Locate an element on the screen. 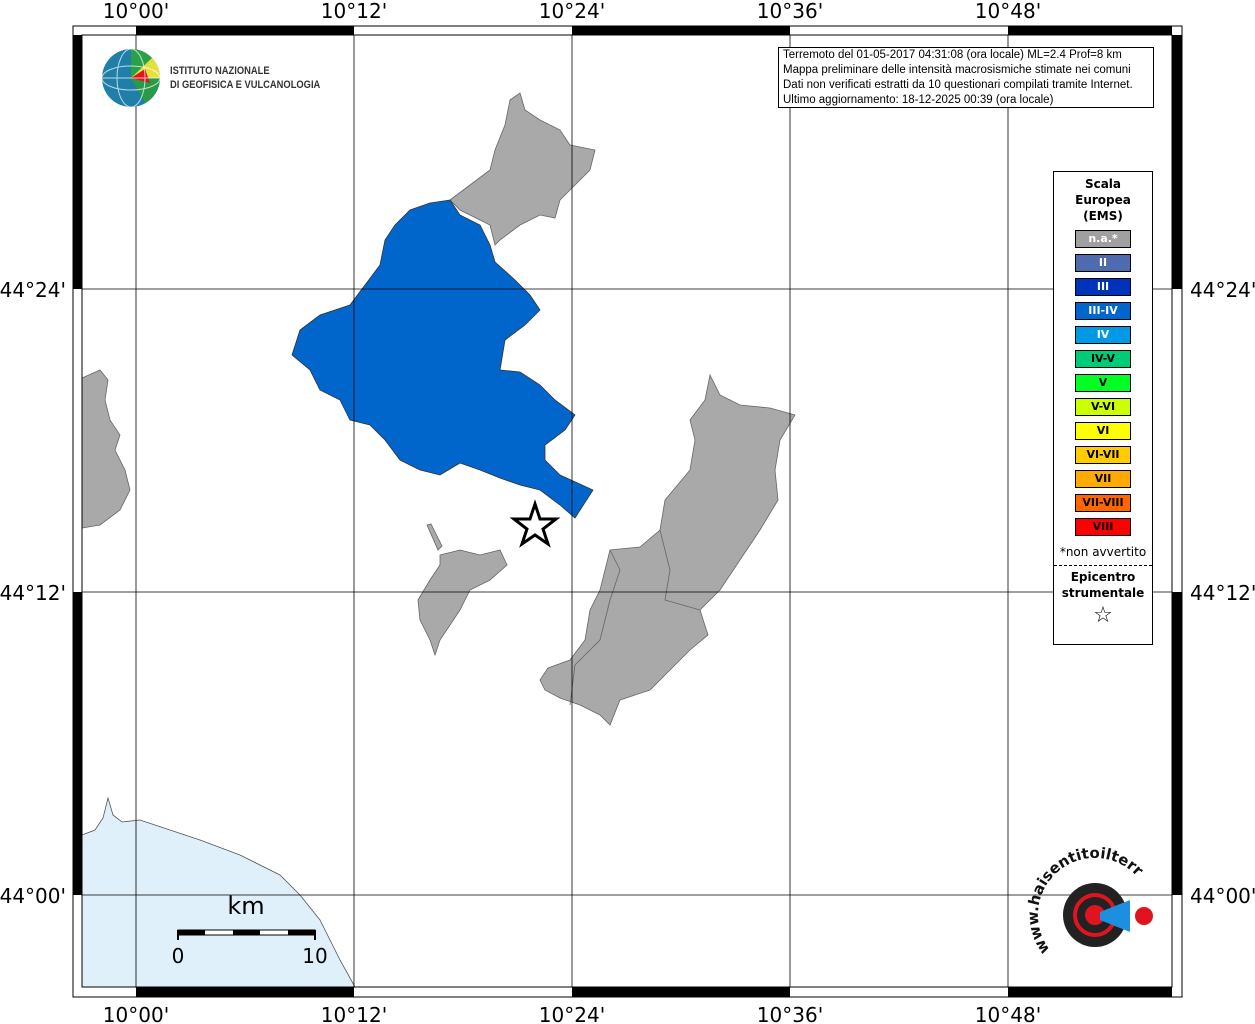  legend-swatch-vi: VI is located at coordinates (1103, 431).